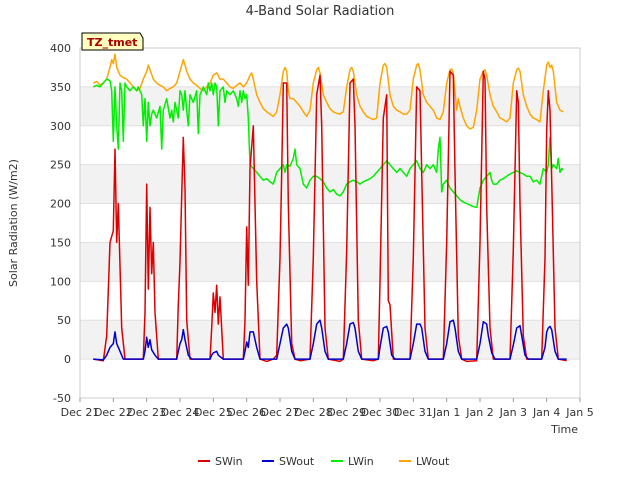 This screenshot has height=484, width=640. What do you see at coordinates (479, 412) in the screenshot?
I see `x-tick-label: Jan 2` at bounding box center [479, 412].